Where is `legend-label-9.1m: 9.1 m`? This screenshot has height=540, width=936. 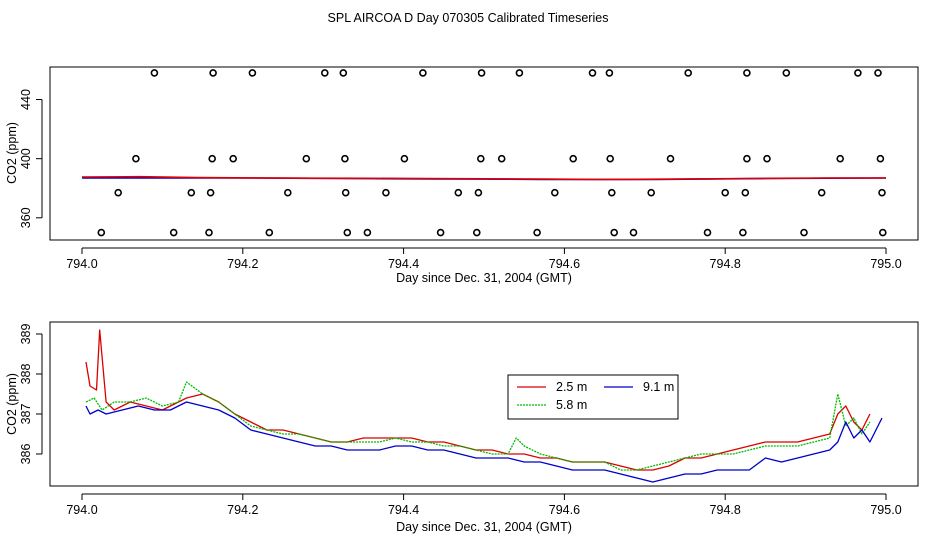
legend-label-9.1m: 9.1 m is located at coordinates (658, 387).